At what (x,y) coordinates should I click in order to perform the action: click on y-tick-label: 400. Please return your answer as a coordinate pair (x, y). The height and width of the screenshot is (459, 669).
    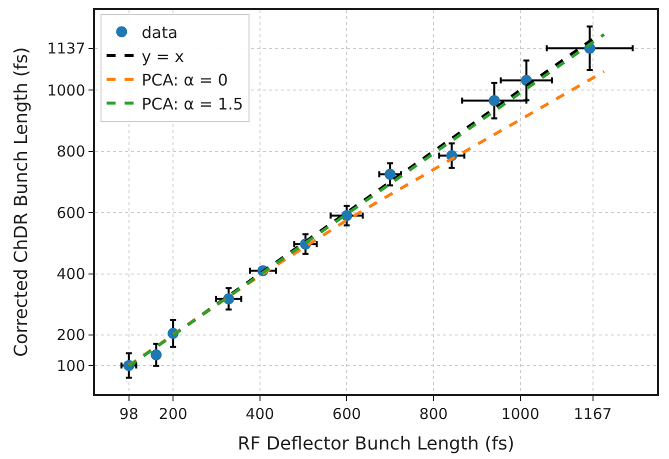
    Looking at the image, I should click on (71, 274).